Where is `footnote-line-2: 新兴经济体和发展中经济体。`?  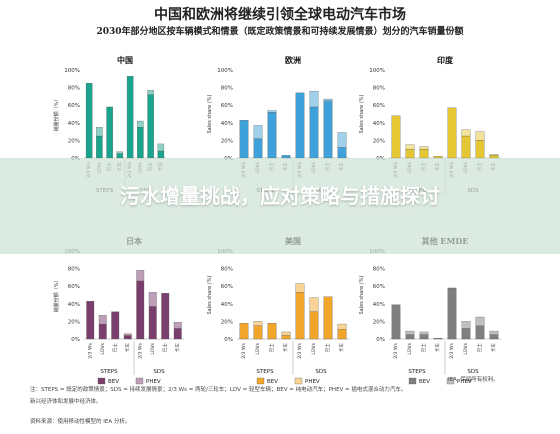 footnote-line-2: 新兴经济体和发展中经济体。 is located at coordinates (66, 402).